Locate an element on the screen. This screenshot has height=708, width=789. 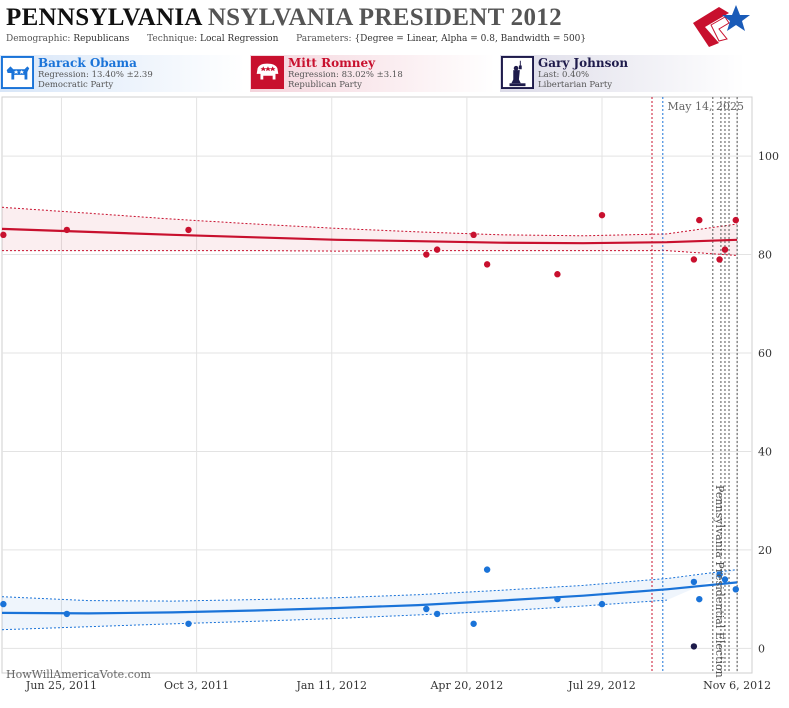
y-tick-label: 0 is located at coordinates (761, 648).